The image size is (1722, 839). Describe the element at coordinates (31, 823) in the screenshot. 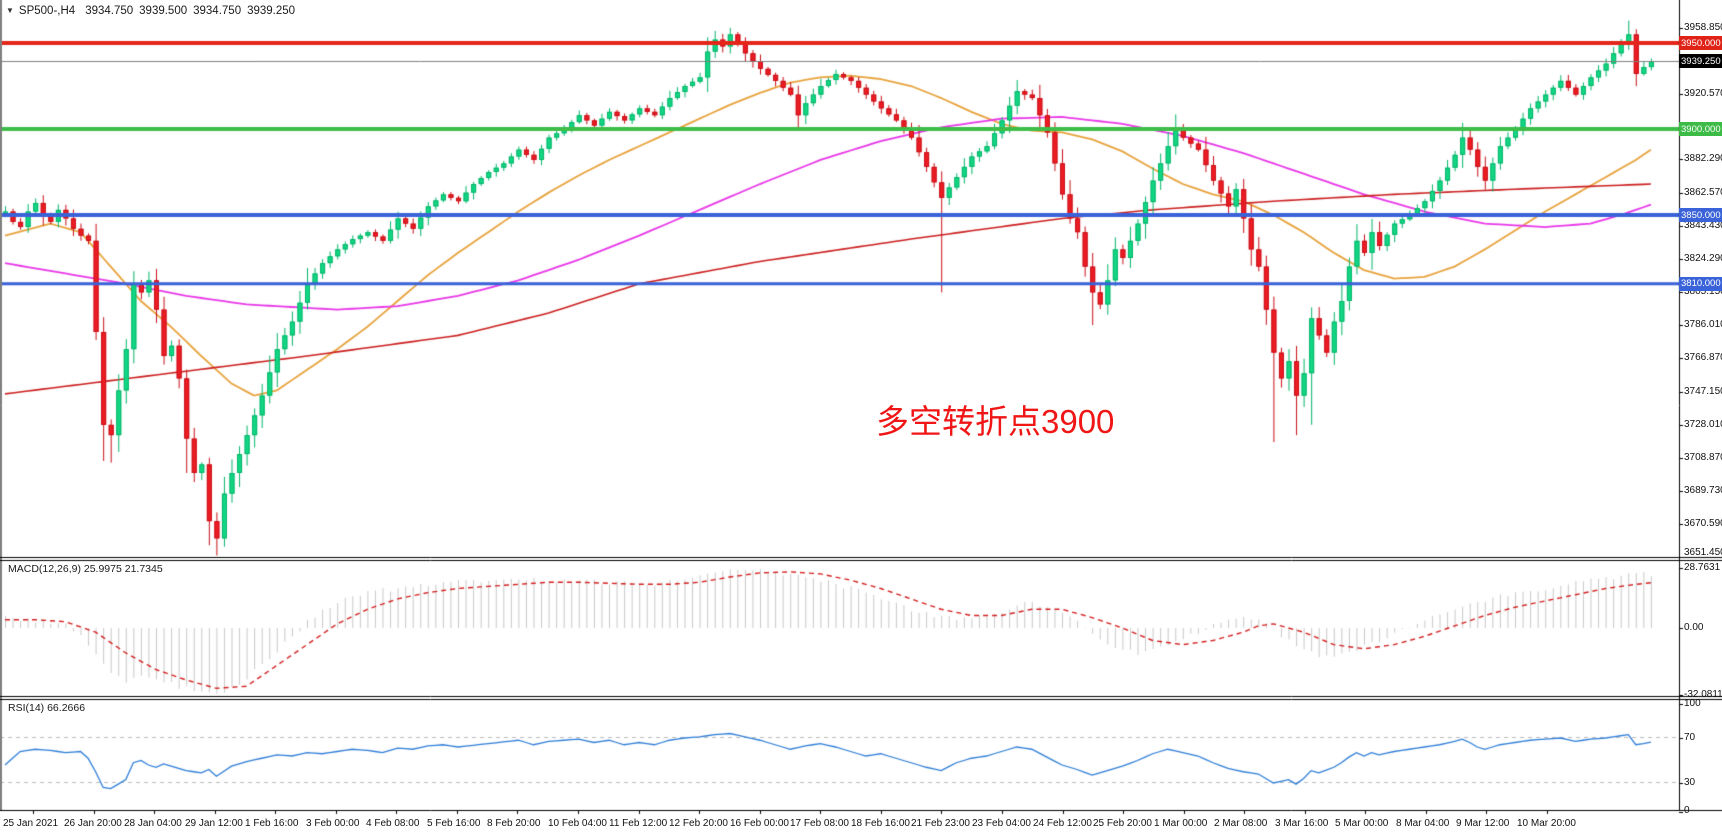

I see `time-tick-label: 25 Jan 2021` at that location.